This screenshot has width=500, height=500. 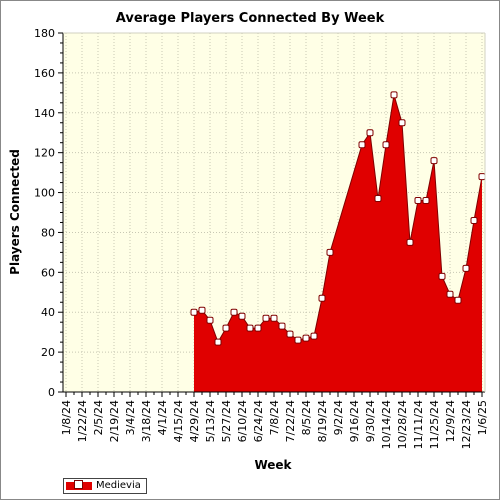 I want to click on legend-marker-icon, so click(x=78, y=484).